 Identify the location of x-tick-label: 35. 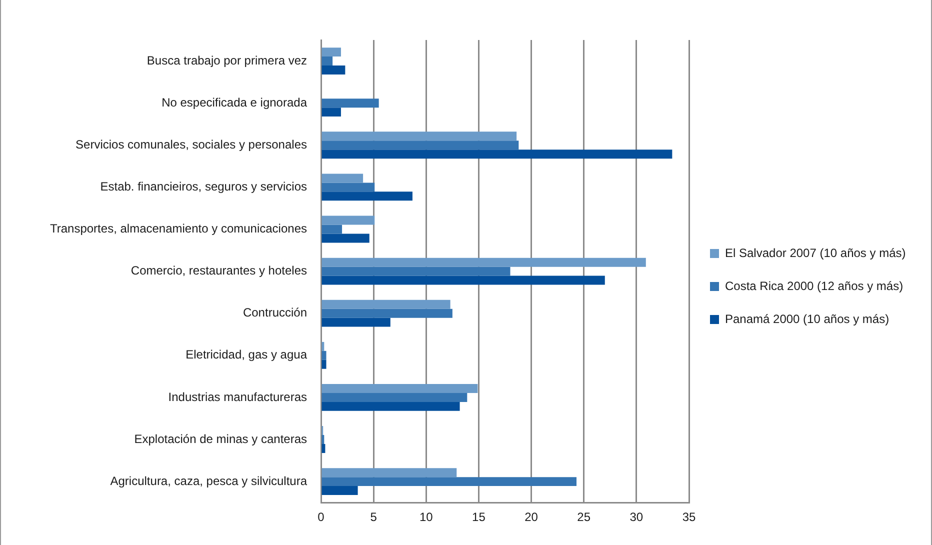
(689, 517).